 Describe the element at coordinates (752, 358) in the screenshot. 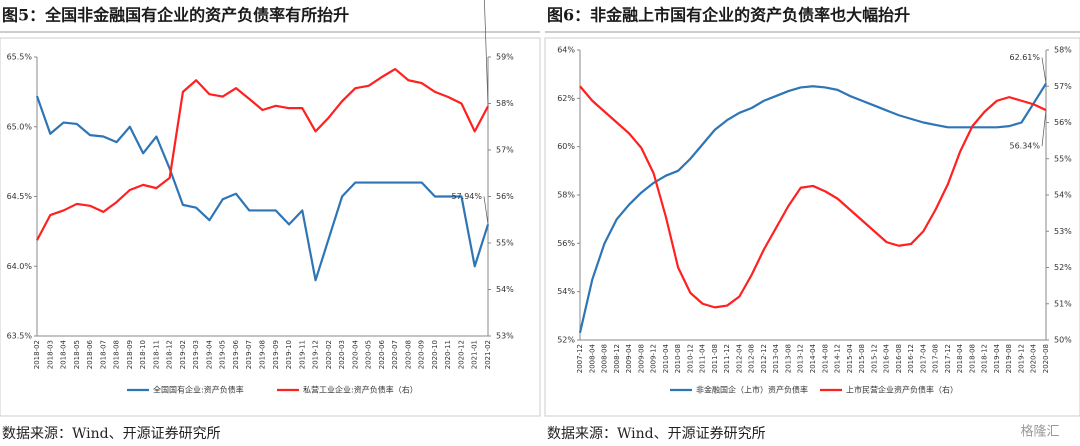

I see `x-tick-label: 2012-08` at that location.